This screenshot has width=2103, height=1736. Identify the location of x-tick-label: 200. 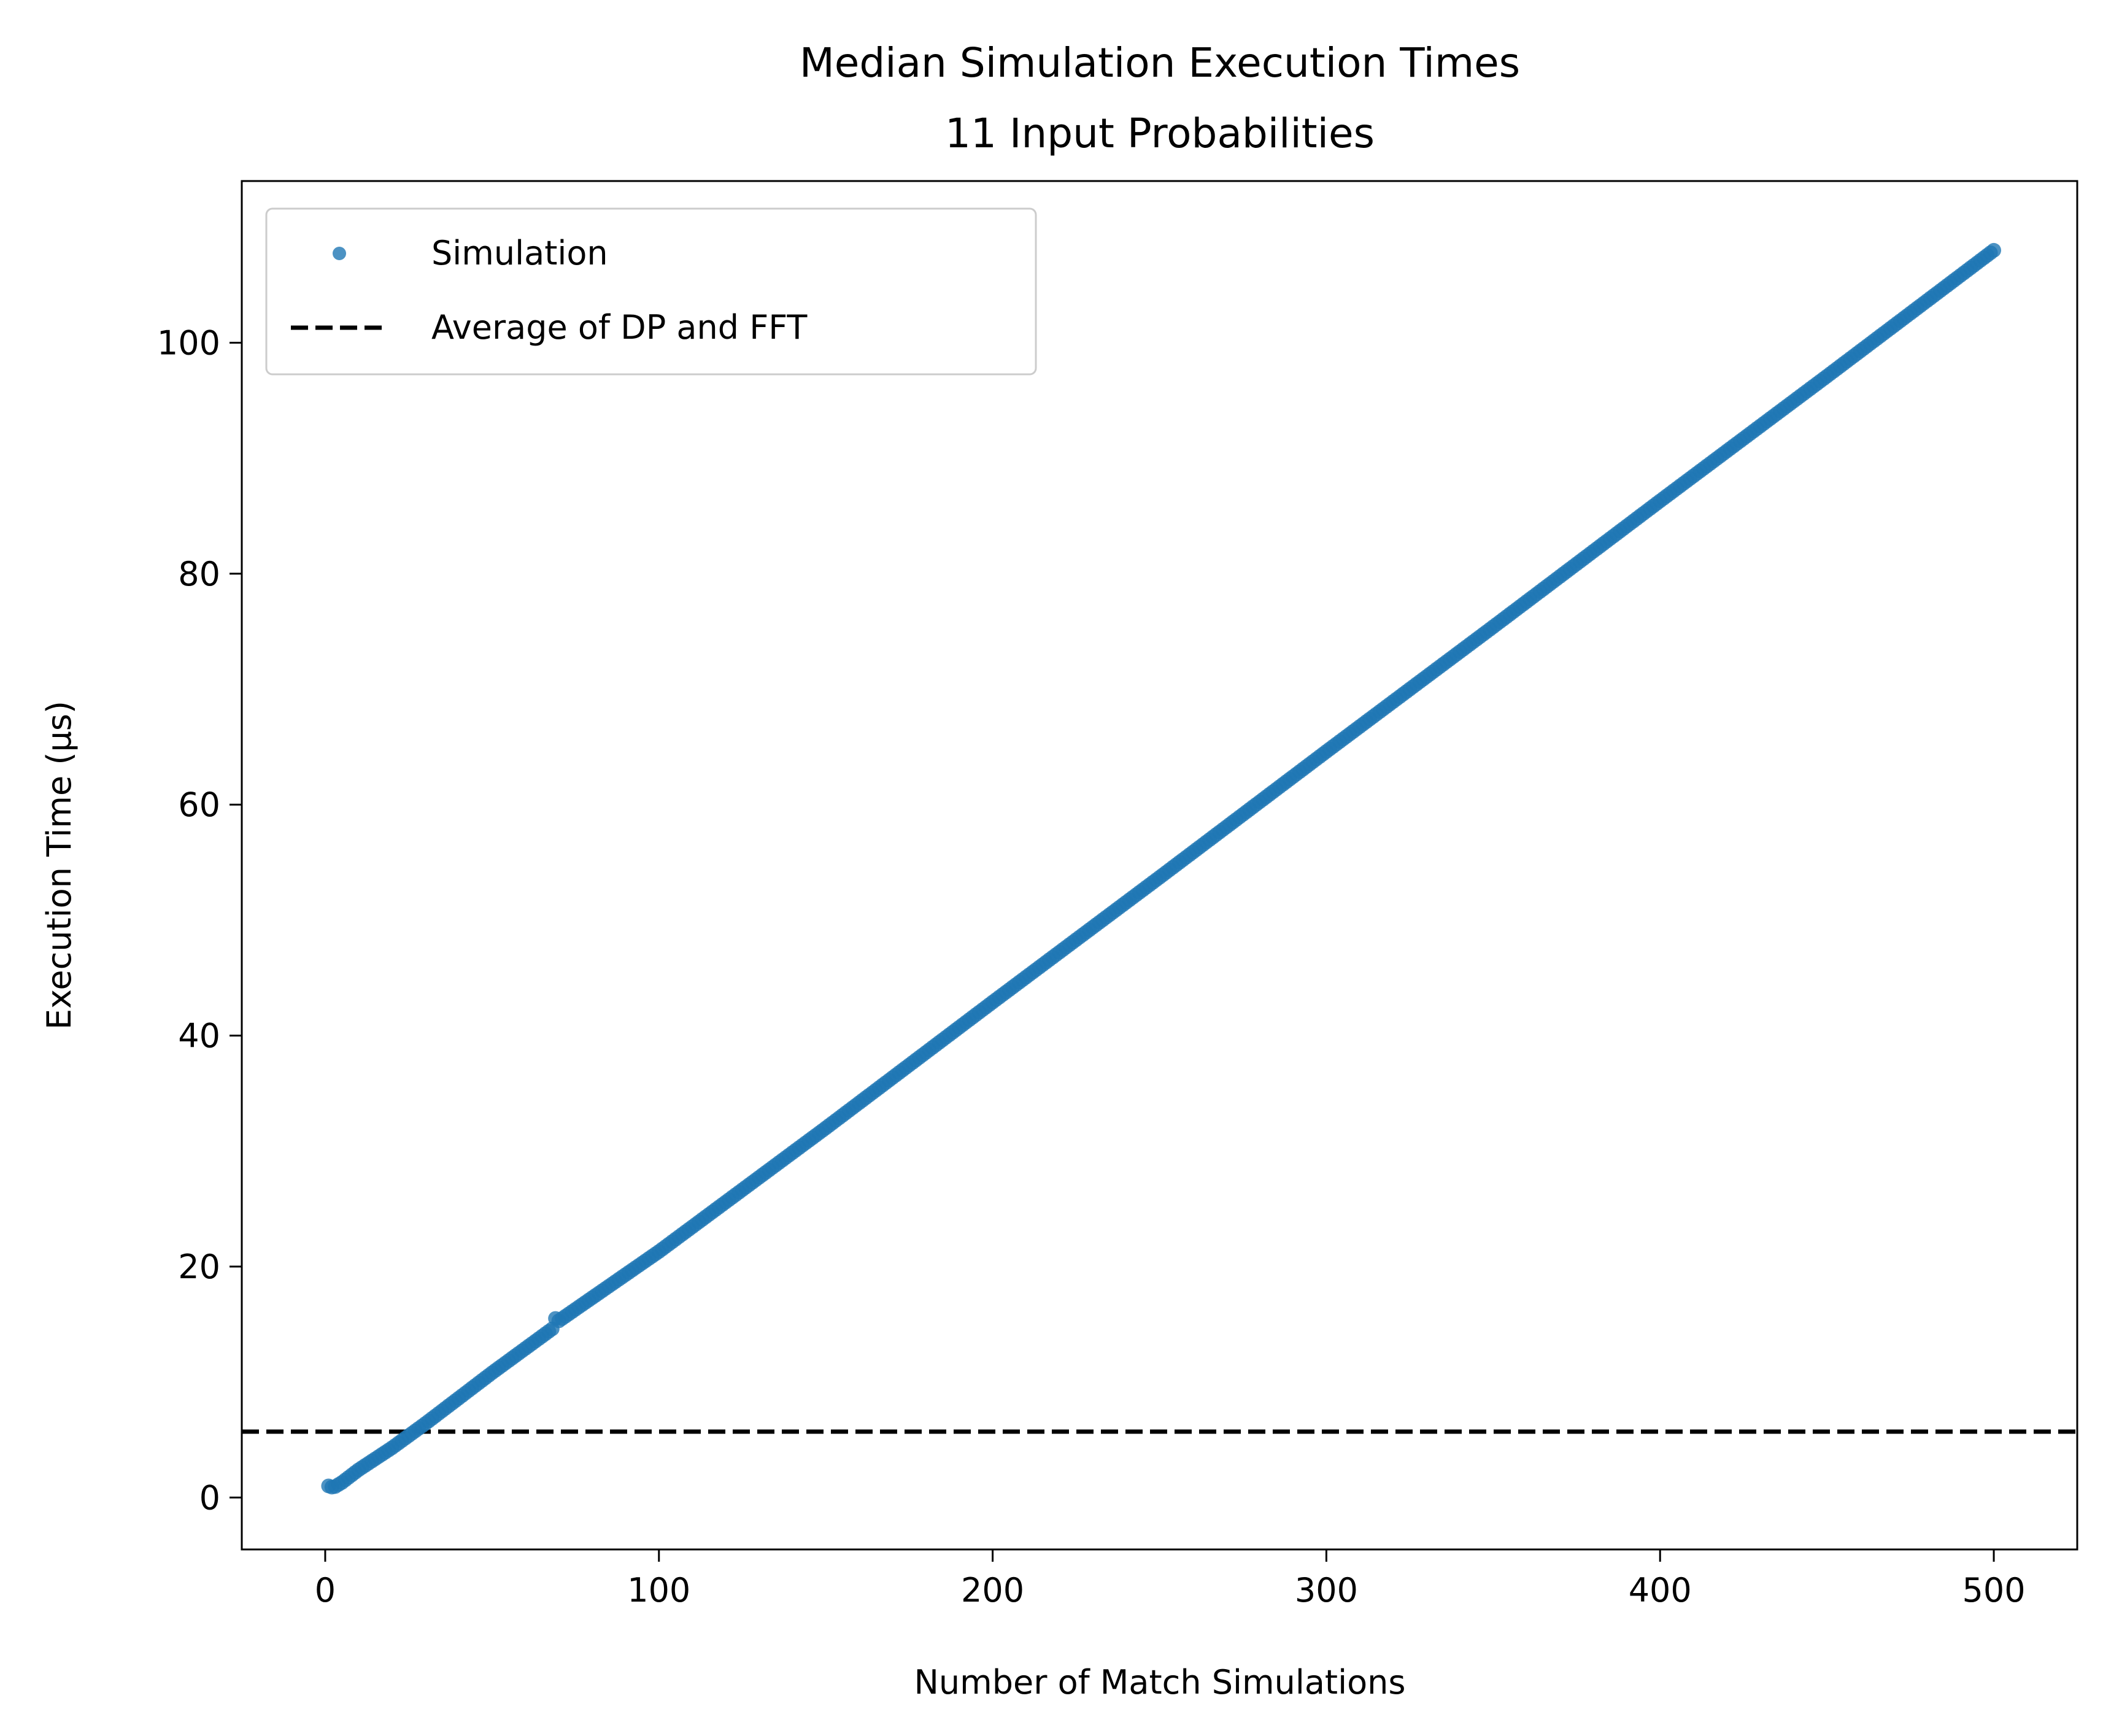
(992, 1590).